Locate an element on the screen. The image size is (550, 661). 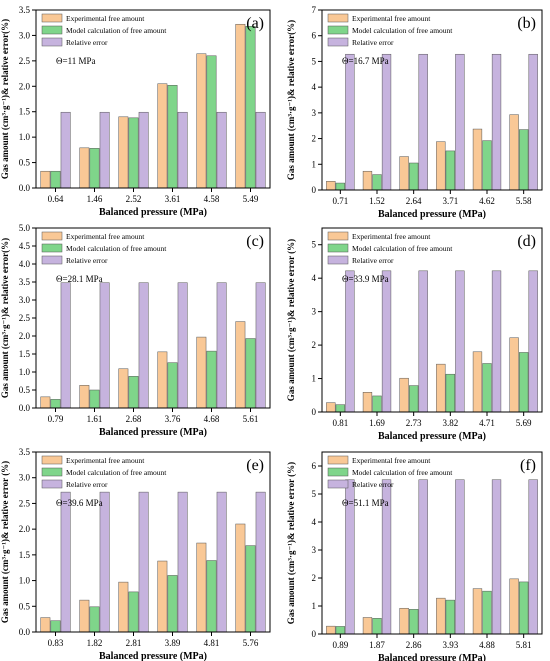
x-tick-label: 5.69 is located at coordinates (524, 423).